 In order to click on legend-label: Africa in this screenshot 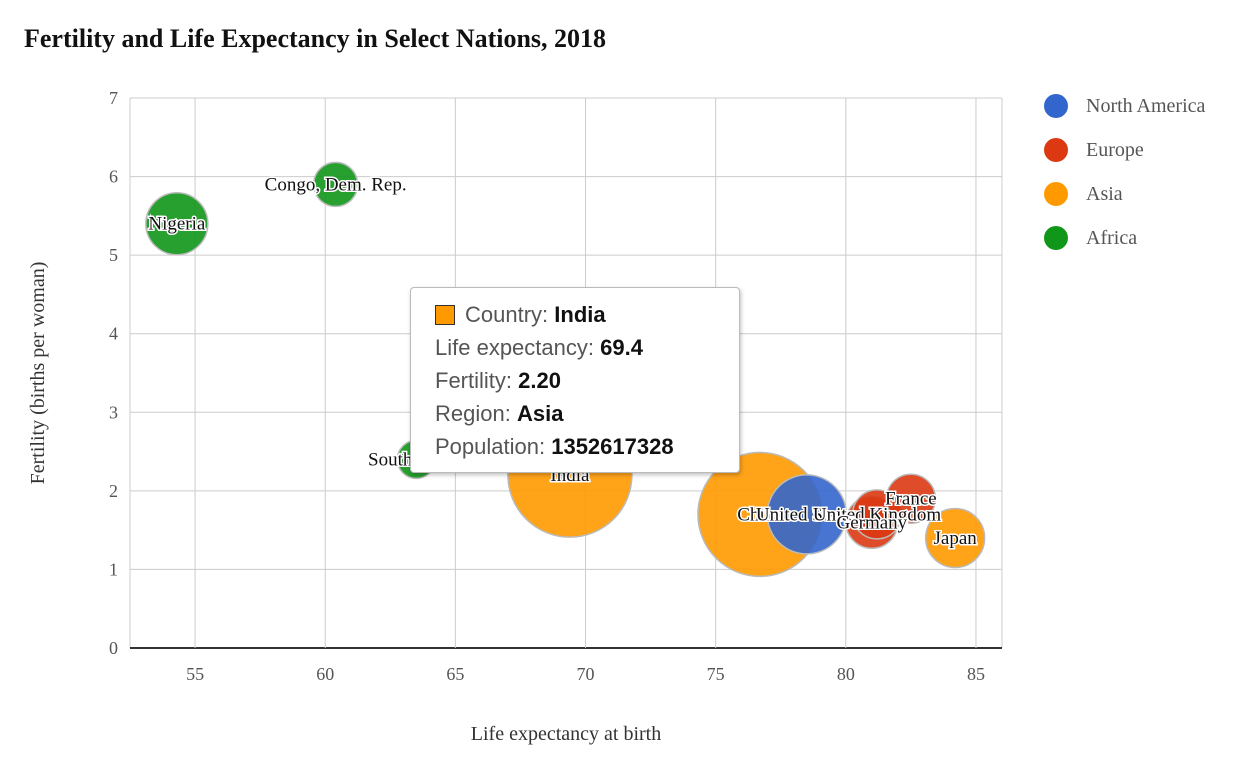, I will do `click(1112, 237)`.